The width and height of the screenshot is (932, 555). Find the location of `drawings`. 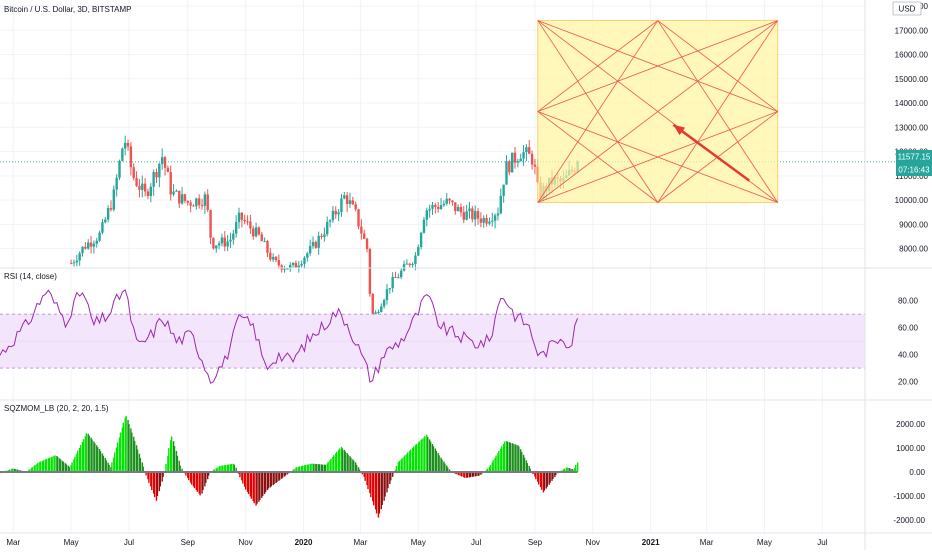

drawings is located at coordinates (658, 111).